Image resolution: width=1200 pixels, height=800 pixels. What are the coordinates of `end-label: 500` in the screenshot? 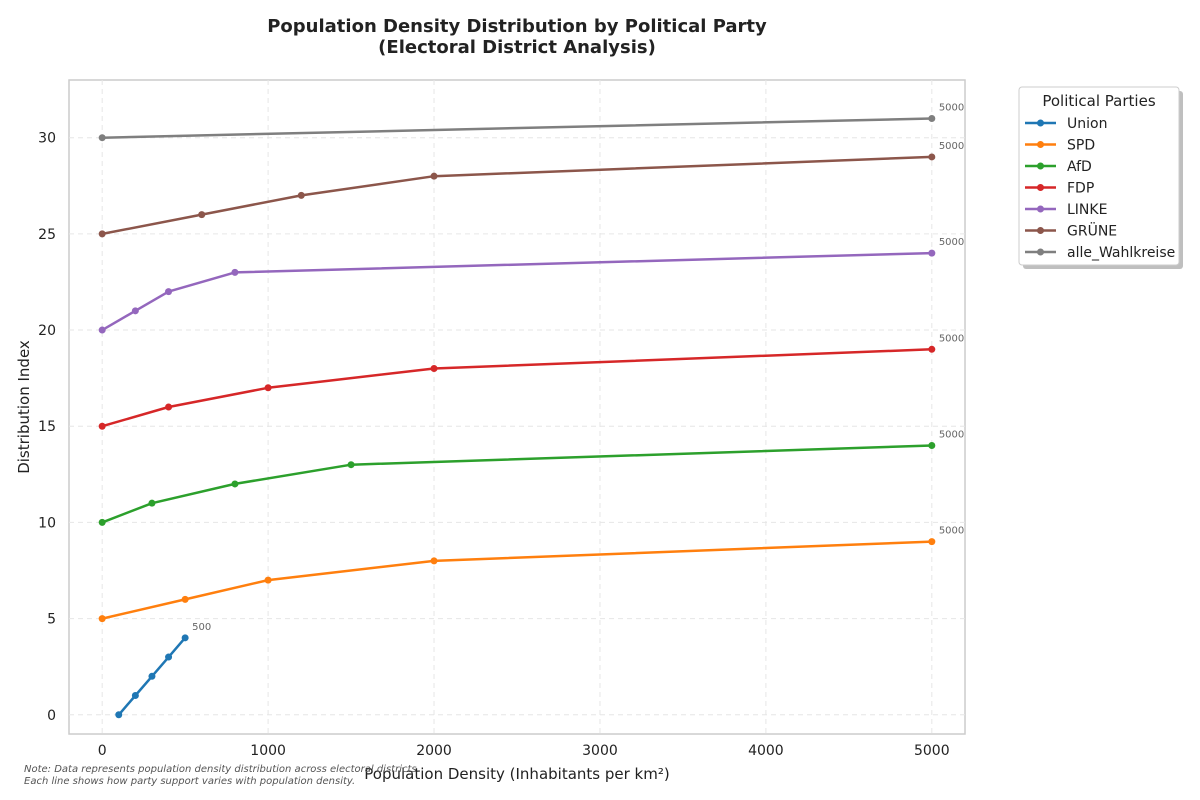 It's located at (201, 627).